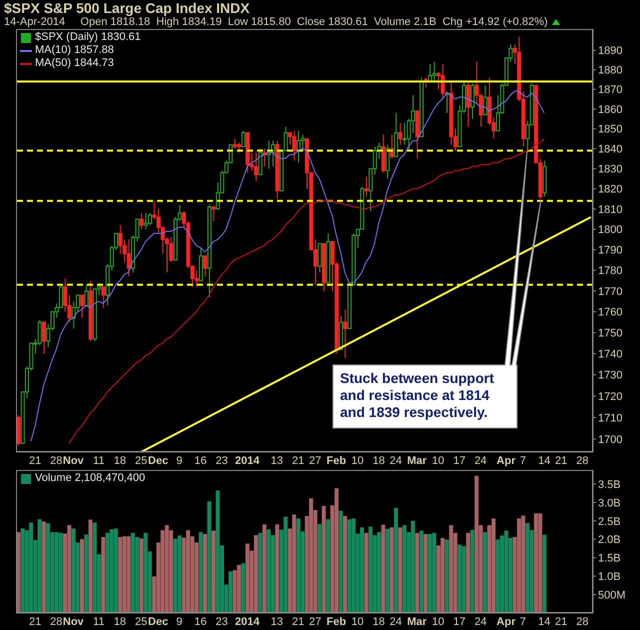 The height and width of the screenshot is (630, 640). Describe the element at coordinates (417, 395) in the screenshot. I see `annotation: Stuck between support and resistance at 1814 and 1839 respectively.` at that location.